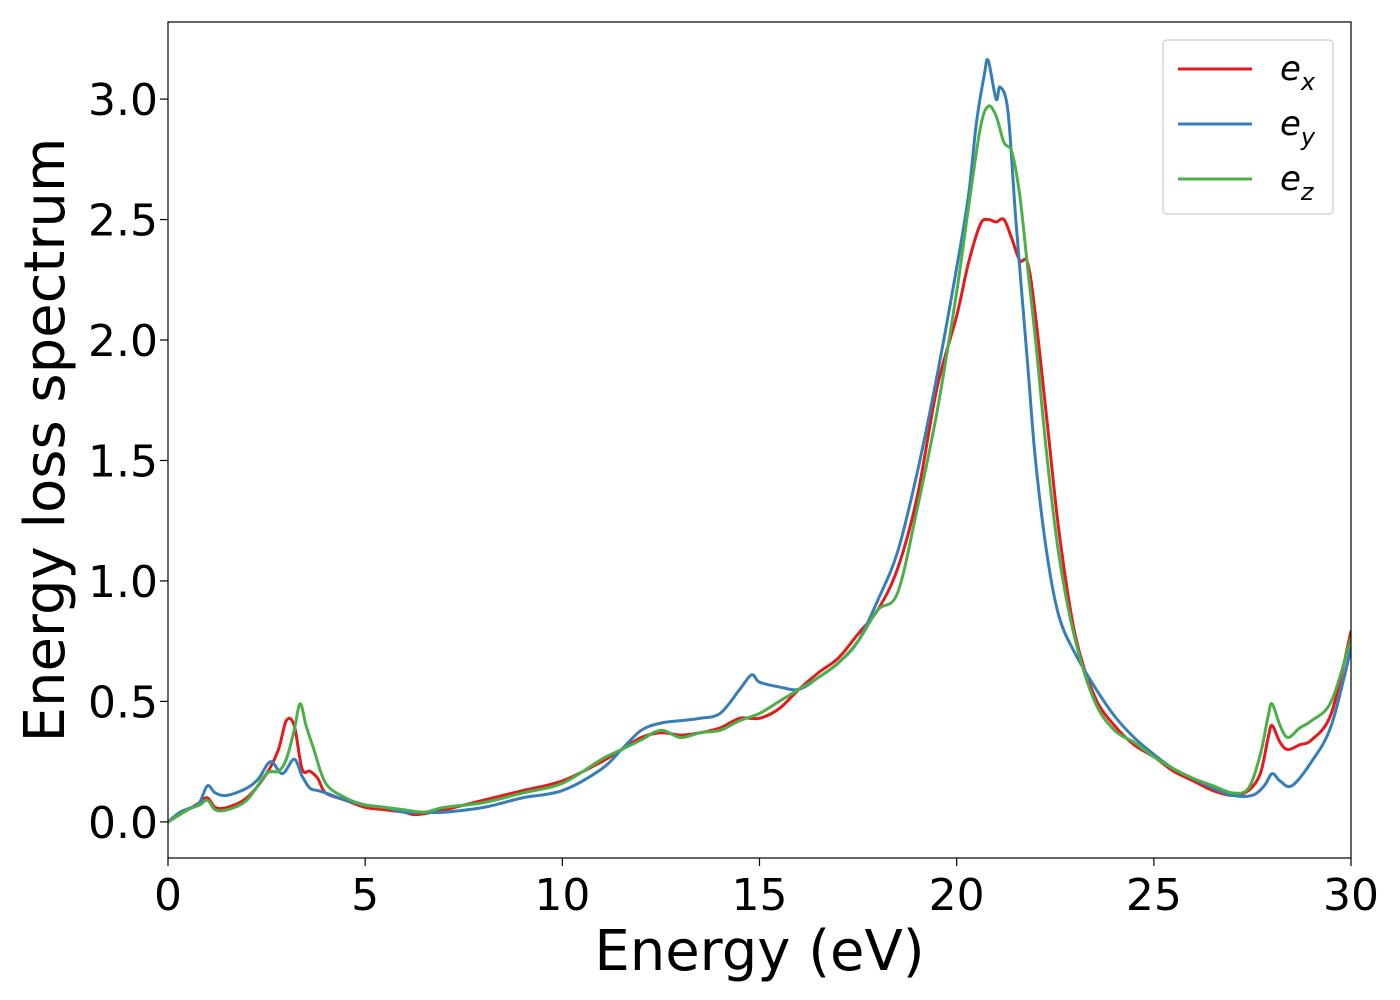 This screenshot has height=1000, width=1400. What do you see at coordinates (760, 895) in the screenshot?
I see `x-tick-label: 15` at bounding box center [760, 895].